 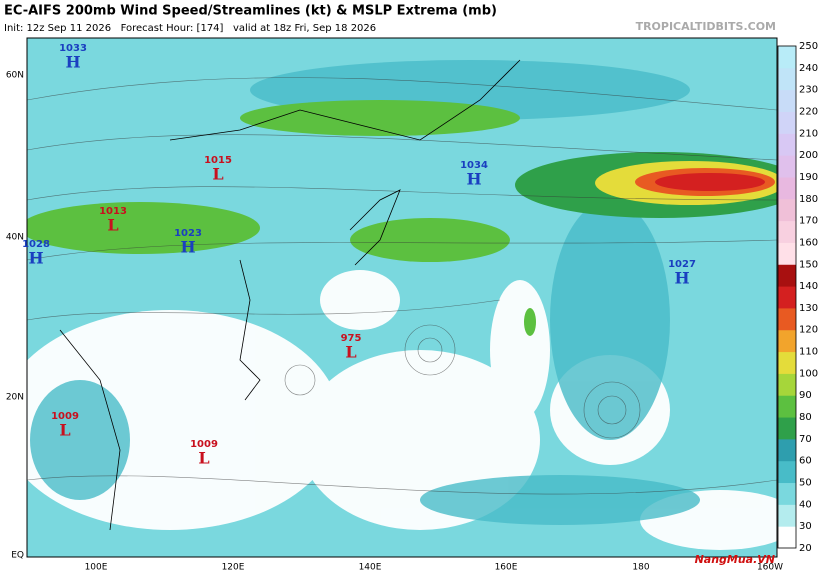 What do you see at coordinates (805, 483) in the screenshot?
I see `colorbar-label: 50` at bounding box center [805, 483].